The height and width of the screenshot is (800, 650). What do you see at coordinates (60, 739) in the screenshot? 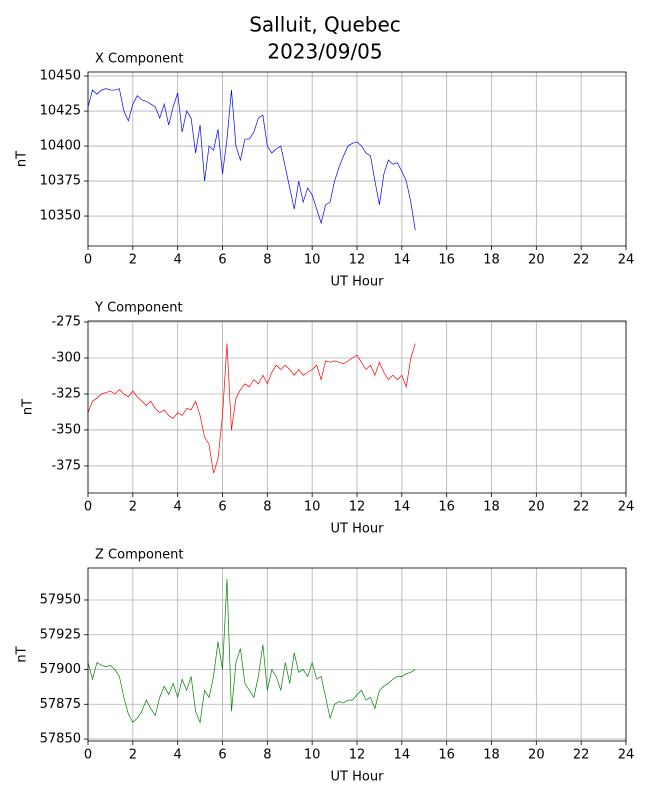
I see `y-tick-label: 57850` at bounding box center [60, 739].